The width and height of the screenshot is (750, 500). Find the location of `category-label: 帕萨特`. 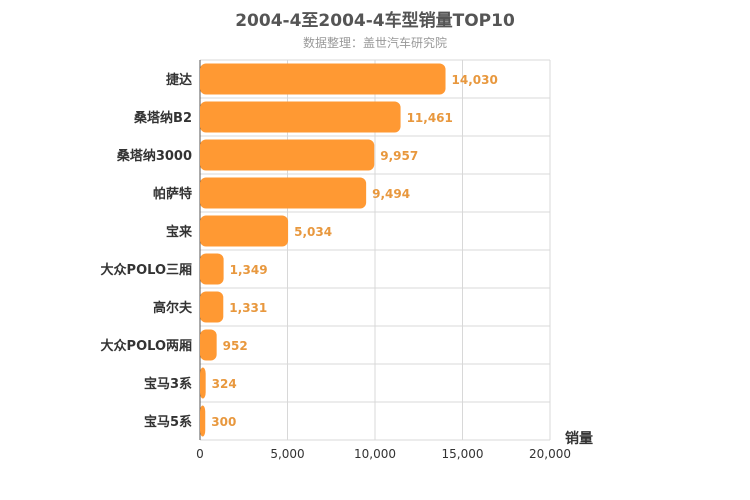

category-label: 帕萨特 is located at coordinates (172, 194).